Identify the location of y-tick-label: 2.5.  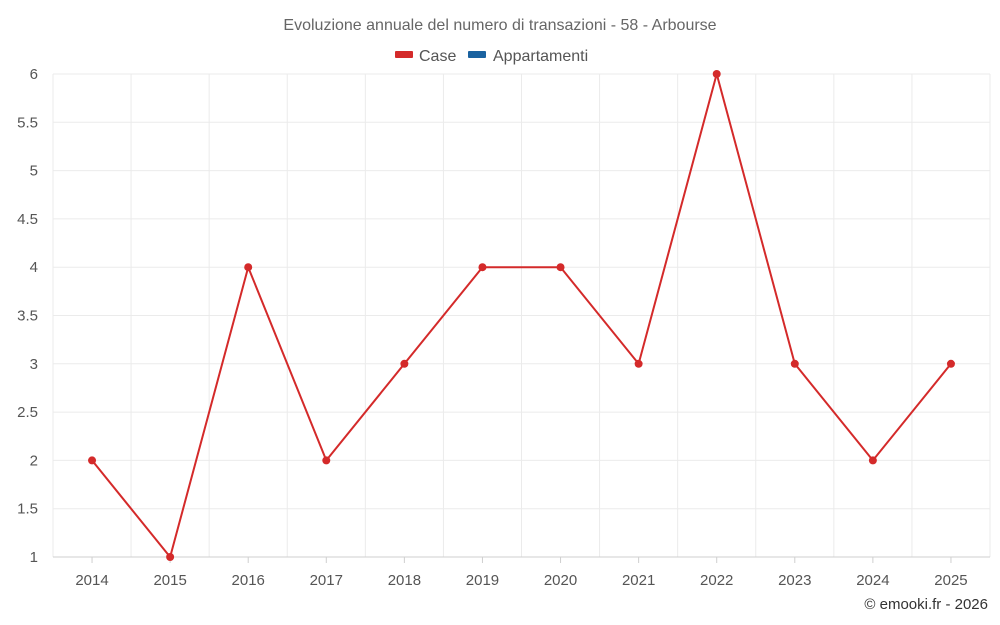
(27, 412).